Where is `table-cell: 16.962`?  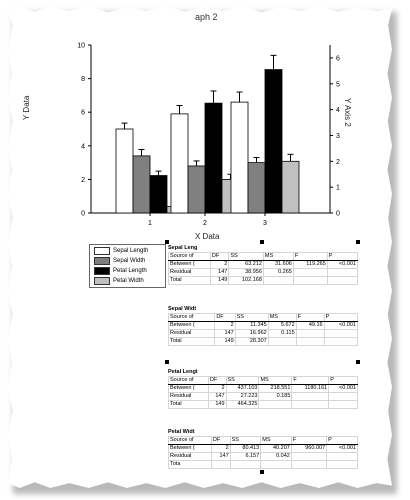 table-cell: 16.962 is located at coordinates (251, 333).